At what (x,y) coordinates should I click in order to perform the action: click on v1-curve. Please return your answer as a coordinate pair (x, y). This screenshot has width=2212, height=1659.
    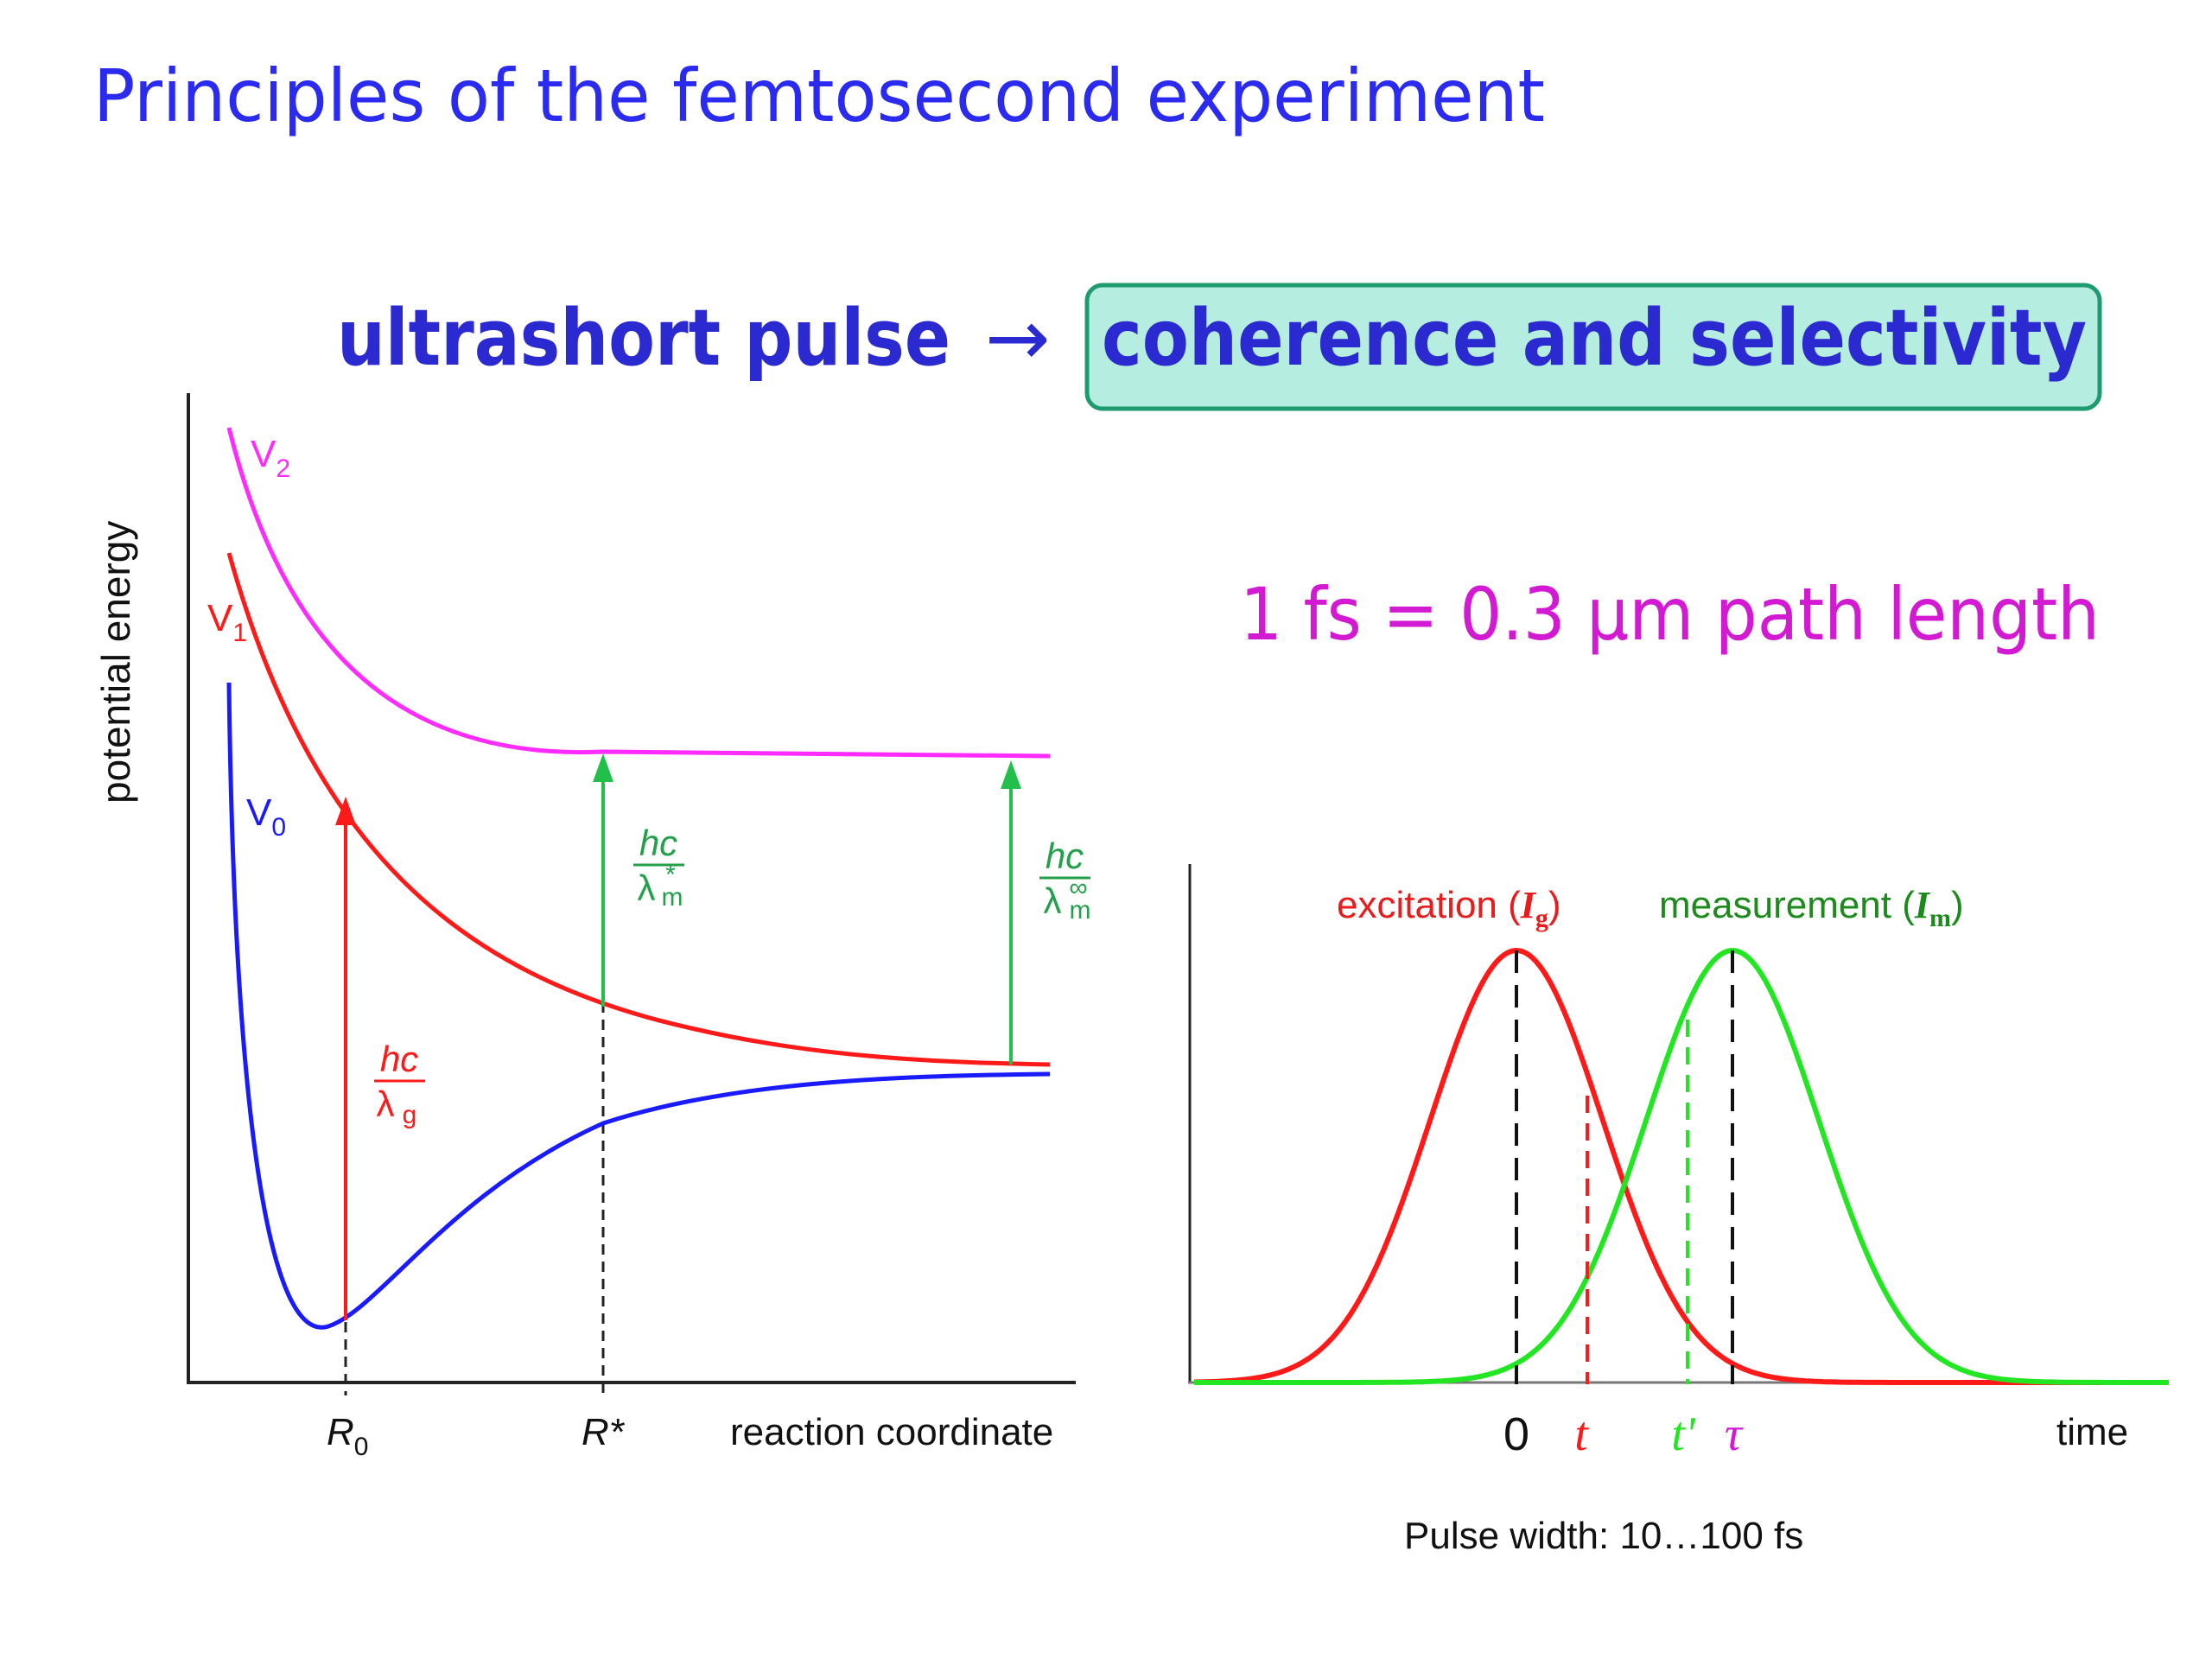
    Looking at the image, I should click on (638, 809).